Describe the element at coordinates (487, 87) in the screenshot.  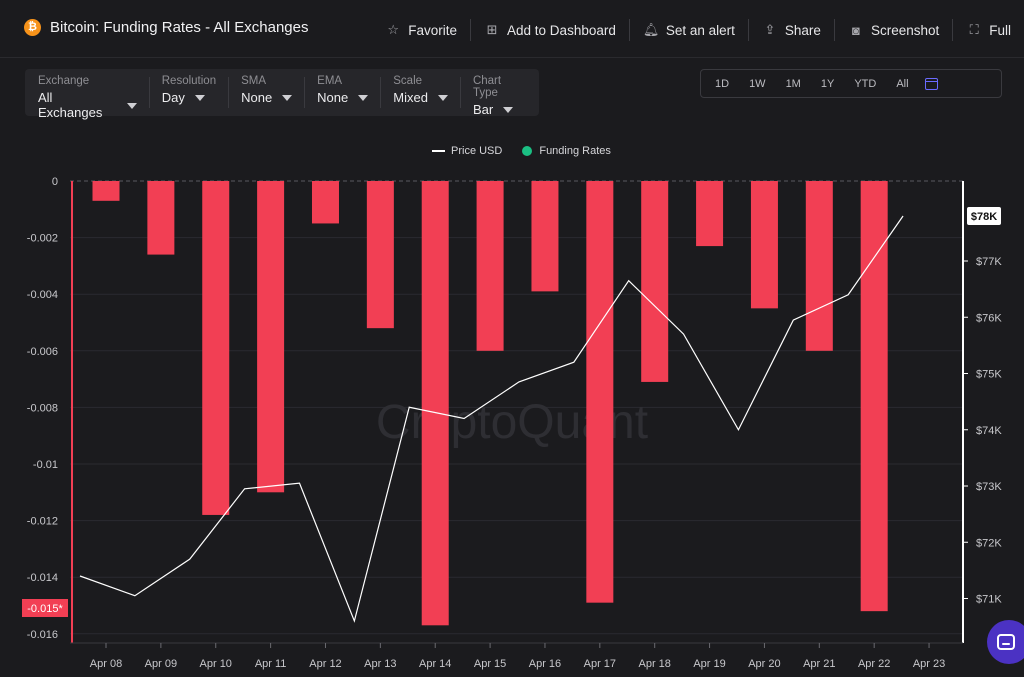
I see `chart-type-select-label: Chart Type` at that location.